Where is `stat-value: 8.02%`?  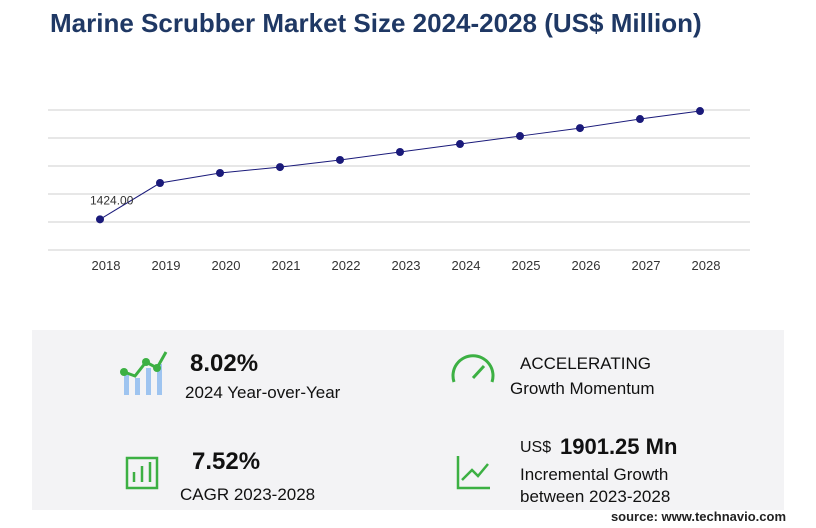 stat-value: 8.02% is located at coordinates (224, 363).